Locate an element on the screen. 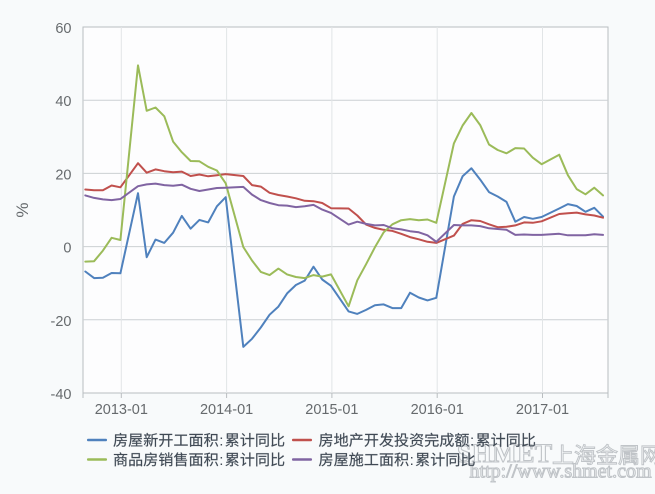 This screenshot has width=655, height=494. svg-text: 60 is located at coordinates (63, 29).